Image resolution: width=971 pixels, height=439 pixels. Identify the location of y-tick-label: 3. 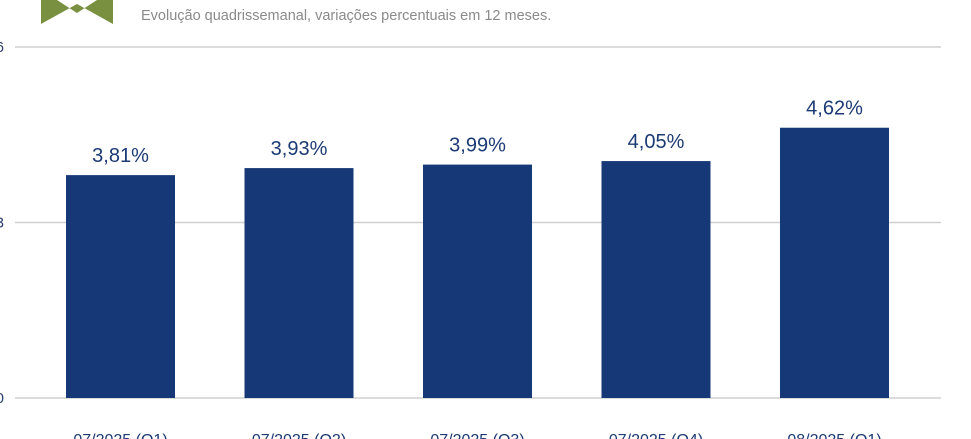
(2, 223).